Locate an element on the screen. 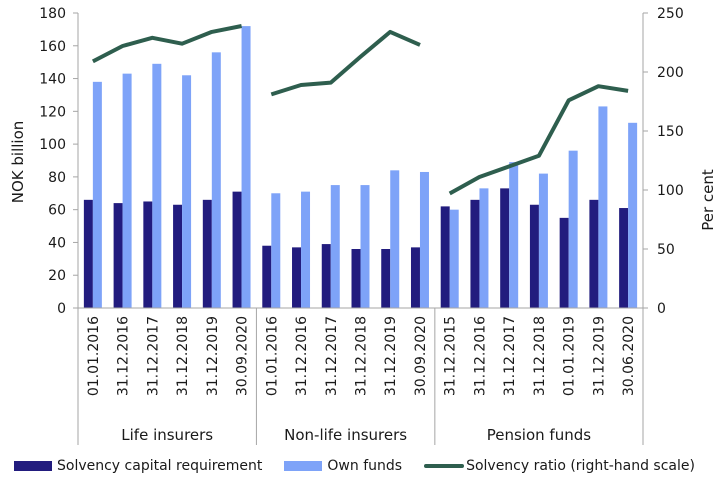 The height and width of the screenshot is (480, 717). left-tick-label: 80 is located at coordinates (57, 178).